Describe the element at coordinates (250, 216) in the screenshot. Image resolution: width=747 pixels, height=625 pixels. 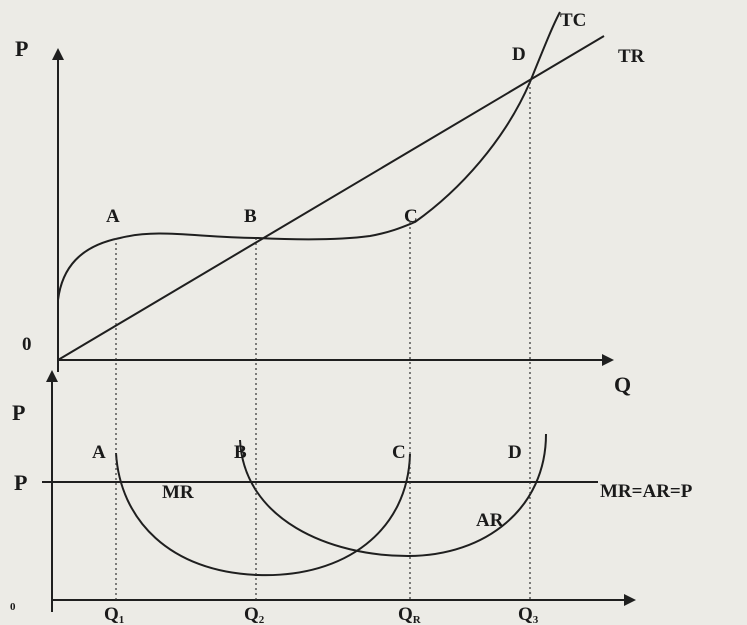
I see `point-b-upper: B` at that location.